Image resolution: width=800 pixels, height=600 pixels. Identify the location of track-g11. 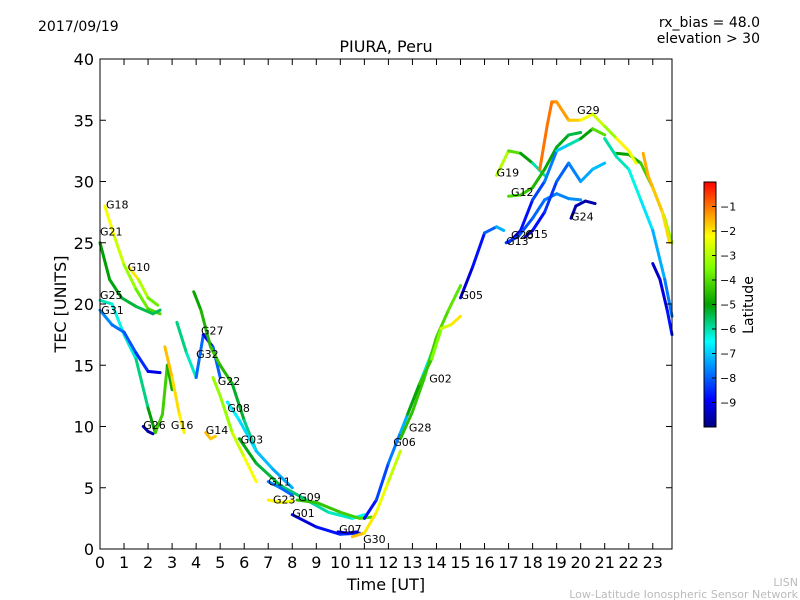
(280, 488).